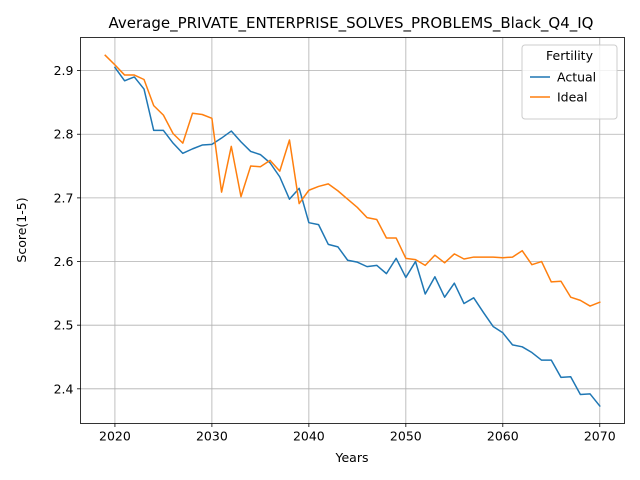 This screenshot has height=480, width=640. I want to click on x-axis-ticks: 2020 2030 2040 2050 2060 2070, so click(357, 433).